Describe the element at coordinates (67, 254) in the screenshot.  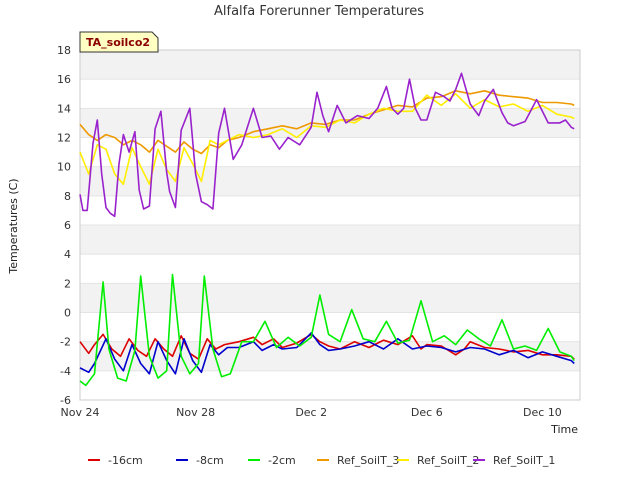
I see `y-tick-label: 4` at that location.